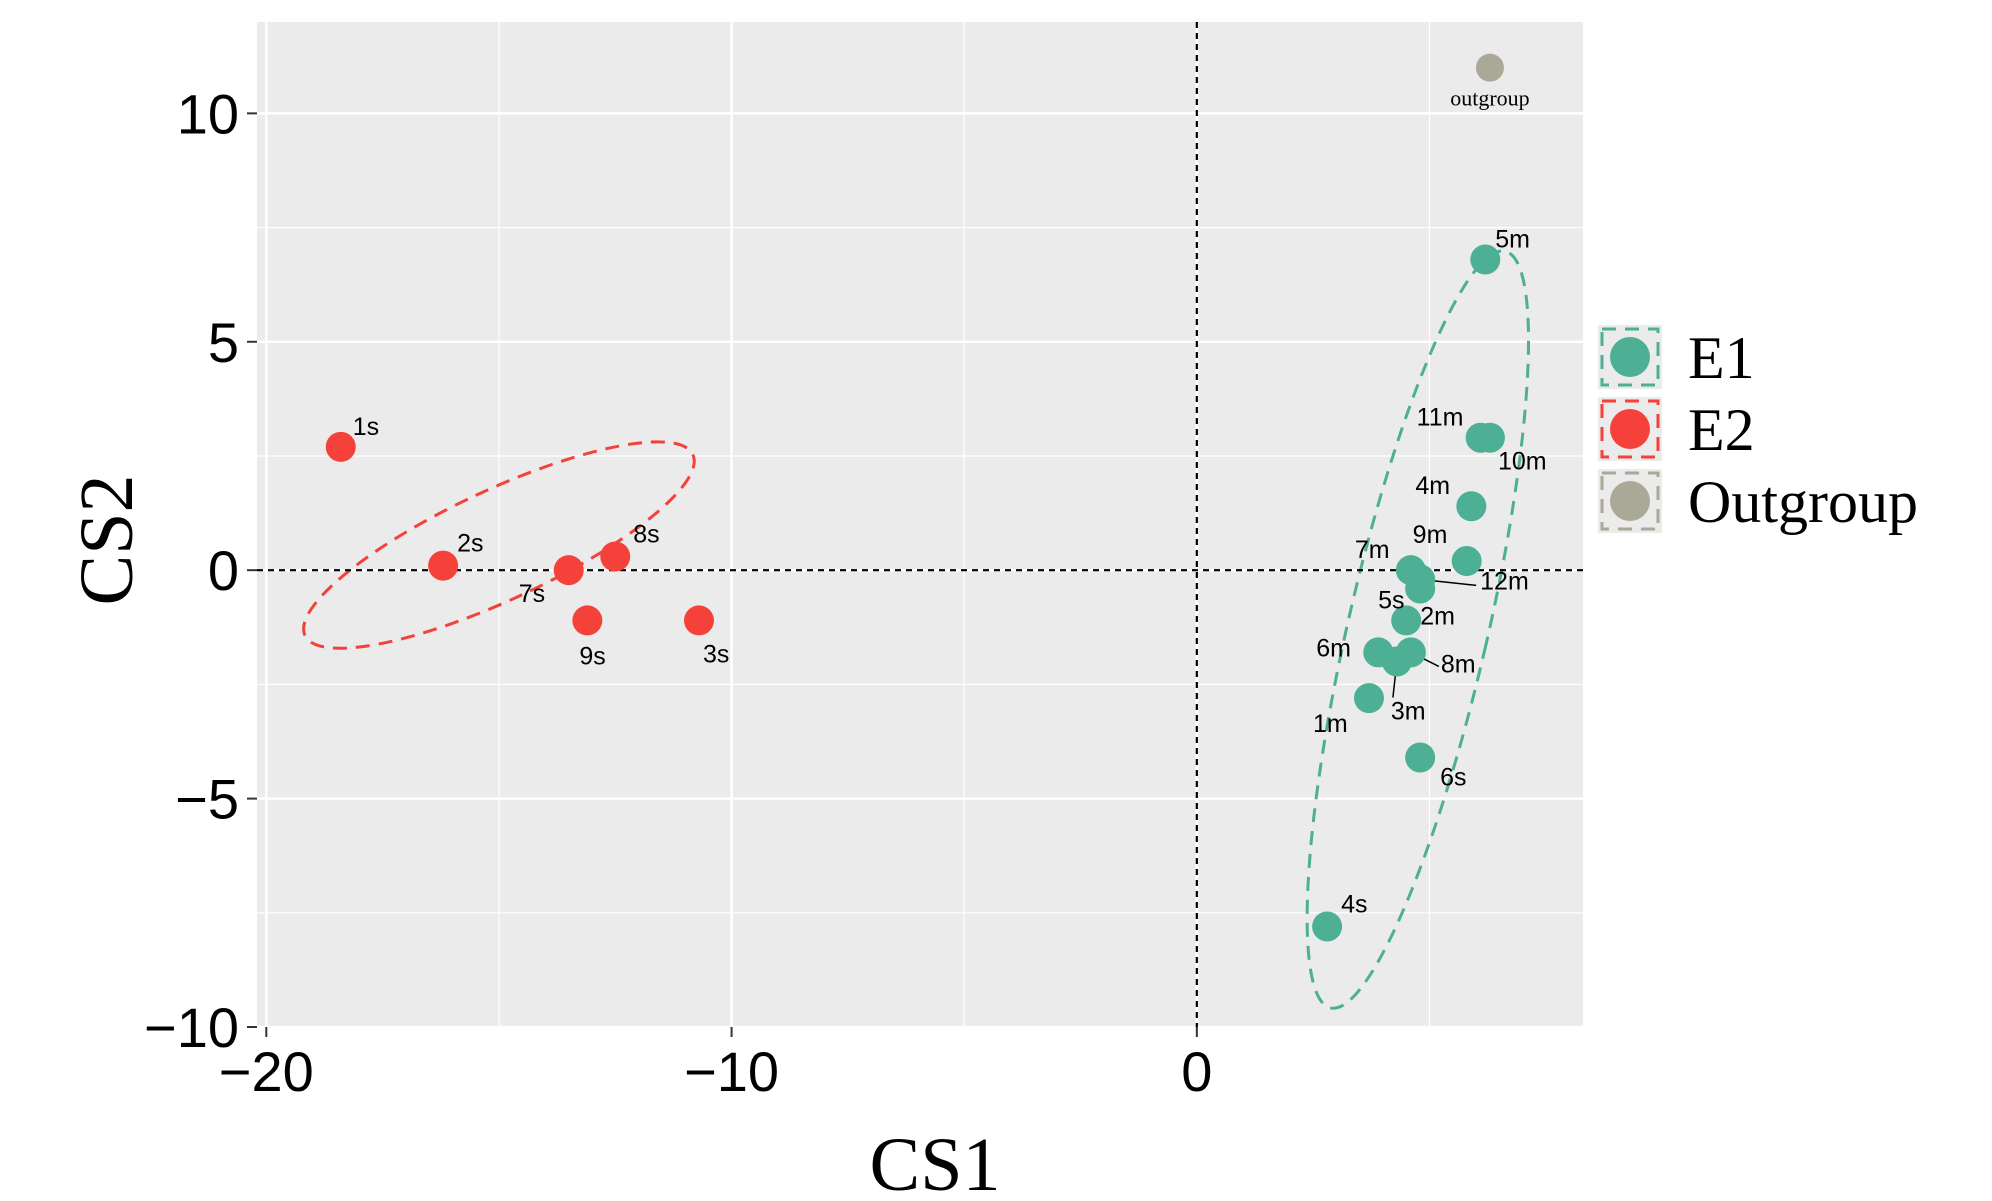 This screenshot has height=1201, width=1992. I want to click on point-7s, so click(568, 570).